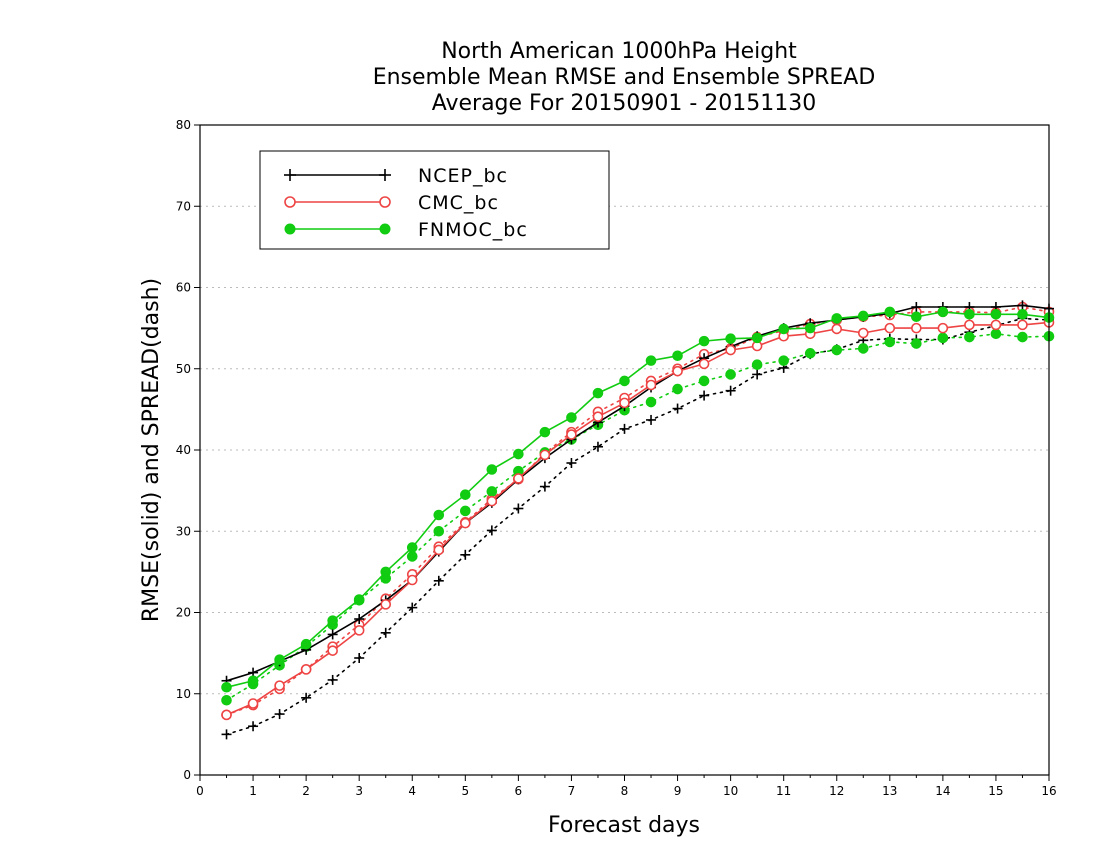 The width and height of the screenshot is (1100, 850). I want to click on y-axis-label: RMSE(solid) and SPREAD(dash), so click(151, 450).